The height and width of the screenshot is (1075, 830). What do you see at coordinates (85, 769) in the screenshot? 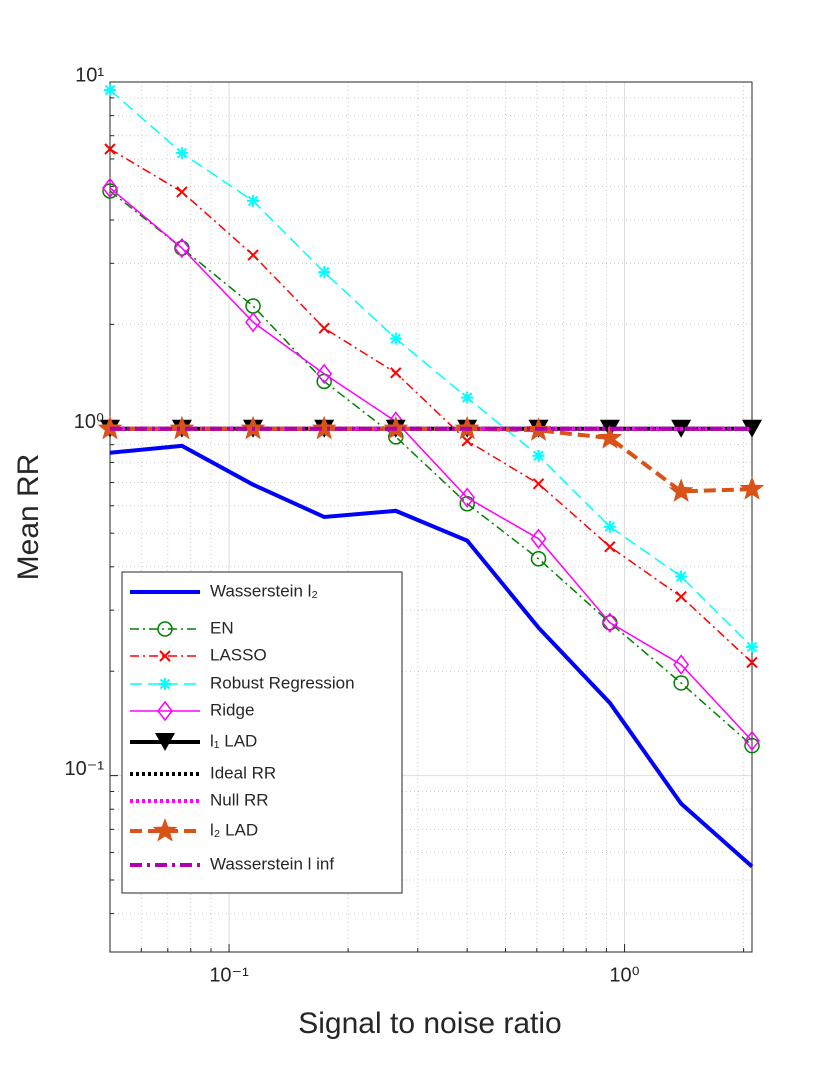
I see `y-tick-label: 10⁻¹` at bounding box center [85, 769].